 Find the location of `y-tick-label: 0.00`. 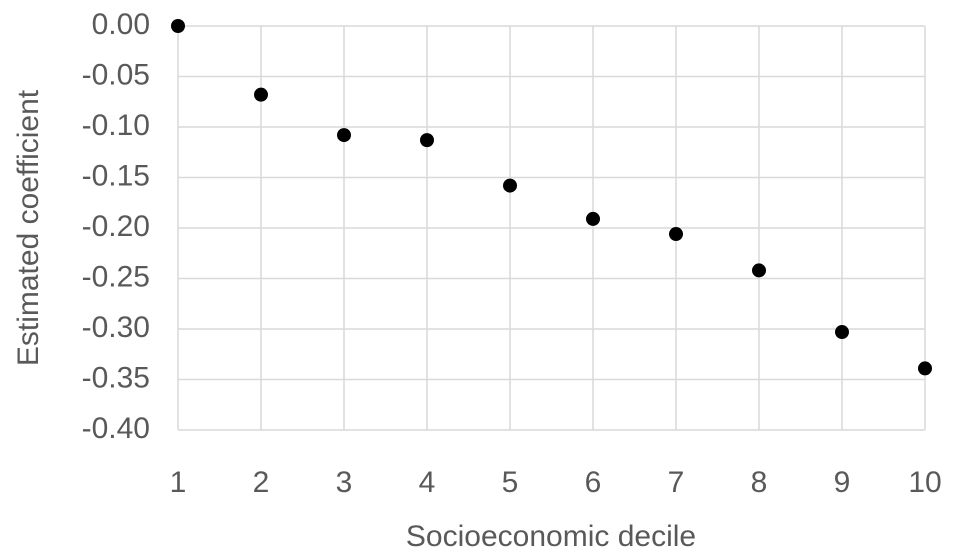

y-tick-label: 0.00 is located at coordinates (121, 24).